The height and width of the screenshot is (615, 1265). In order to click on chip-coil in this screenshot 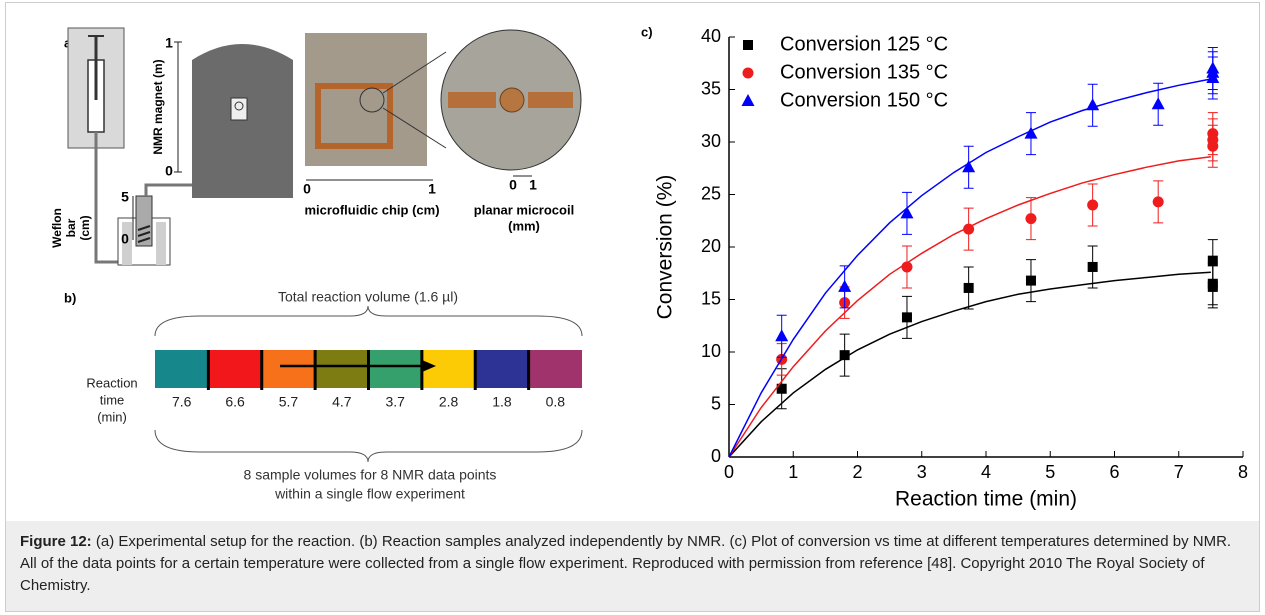, I will do `click(239, 106)`.